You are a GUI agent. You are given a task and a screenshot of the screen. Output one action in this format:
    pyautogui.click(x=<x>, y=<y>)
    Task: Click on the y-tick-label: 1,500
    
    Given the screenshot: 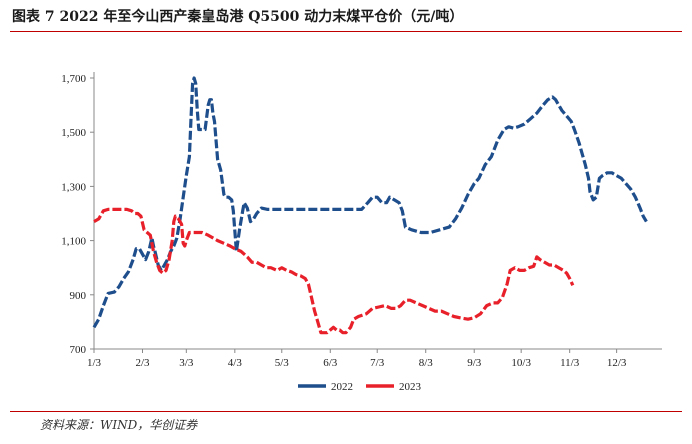 What is the action you would take?
    pyautogui.click(x=73, y=133)
    